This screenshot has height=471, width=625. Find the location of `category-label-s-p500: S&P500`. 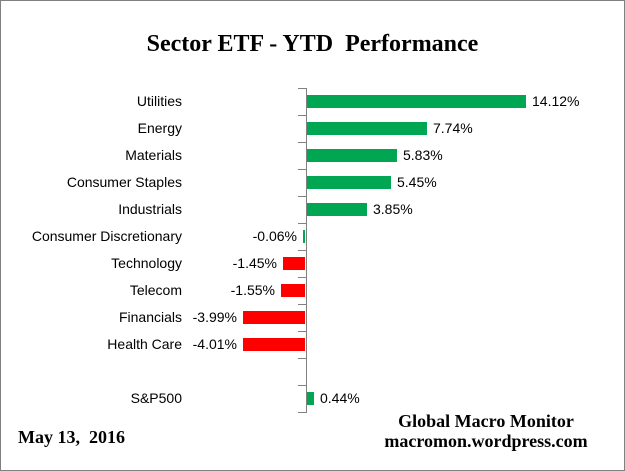

category-label-s-p500: S&P500 is located at coordinates (156, 398).